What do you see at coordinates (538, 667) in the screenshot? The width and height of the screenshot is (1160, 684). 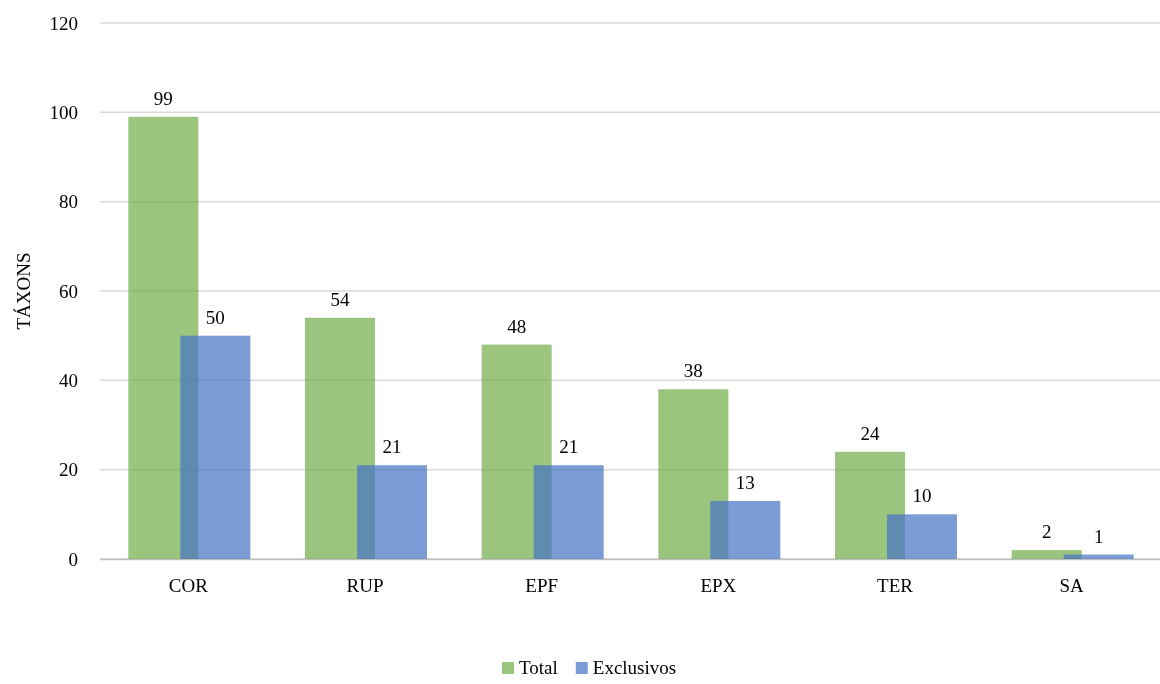 I see `legend-label: Total` at bounding box center [538, 667].